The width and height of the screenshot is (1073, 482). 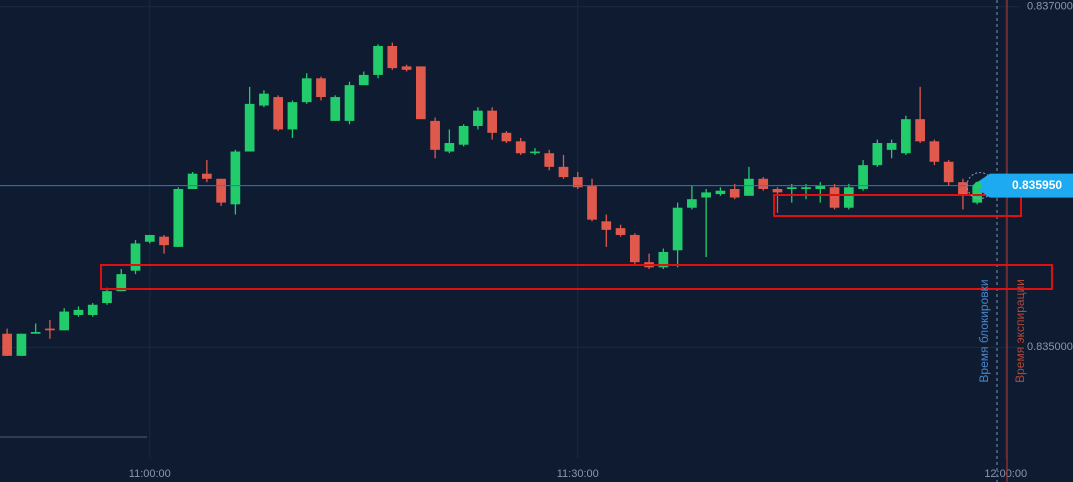 I want to click on x-tick-label: 12:00:00, so click(x=1005, y=474).